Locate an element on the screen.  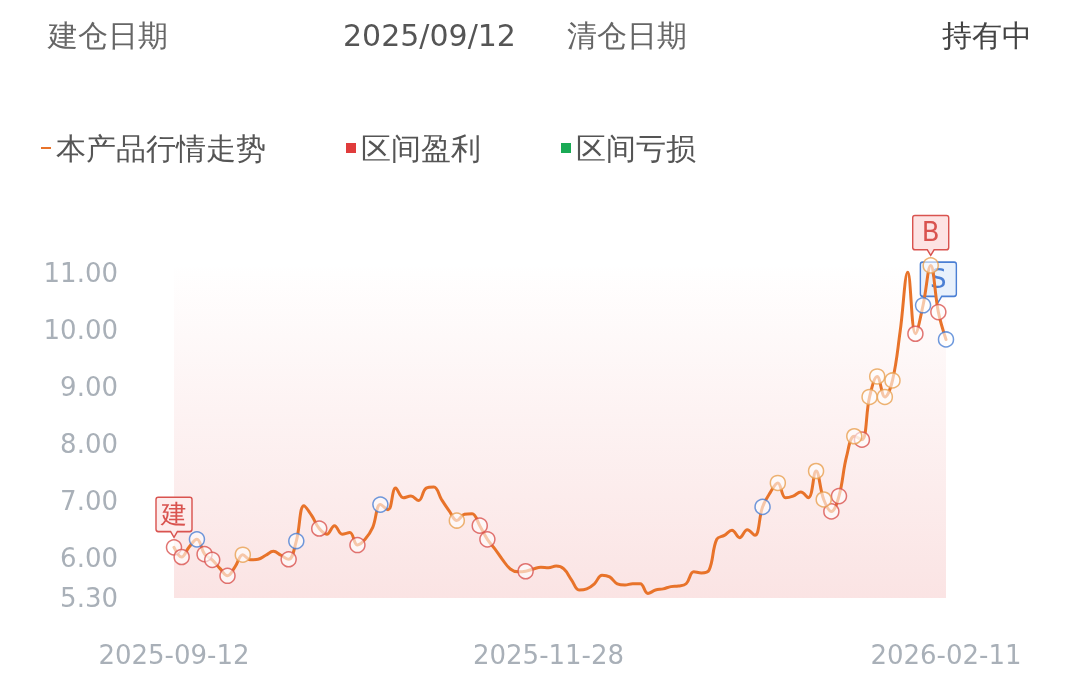
y-tick-label: 11.00 is located at coordinates (80, 273).